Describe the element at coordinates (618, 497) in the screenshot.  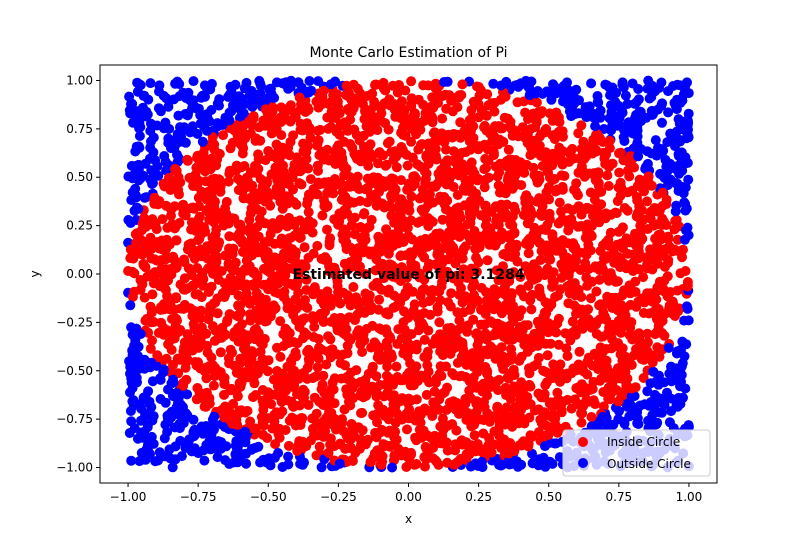
I see `x-tick-label: 0.75` at that location.